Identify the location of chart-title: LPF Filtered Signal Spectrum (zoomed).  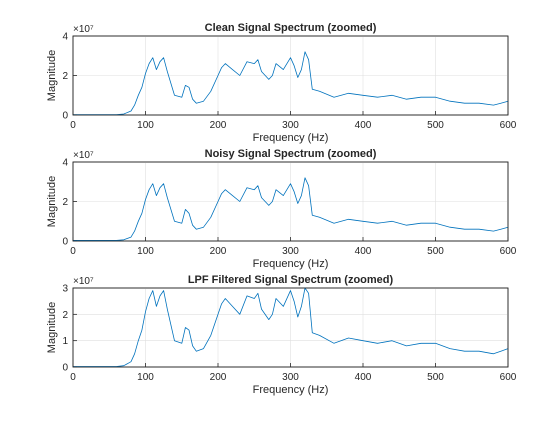
(291, 280).